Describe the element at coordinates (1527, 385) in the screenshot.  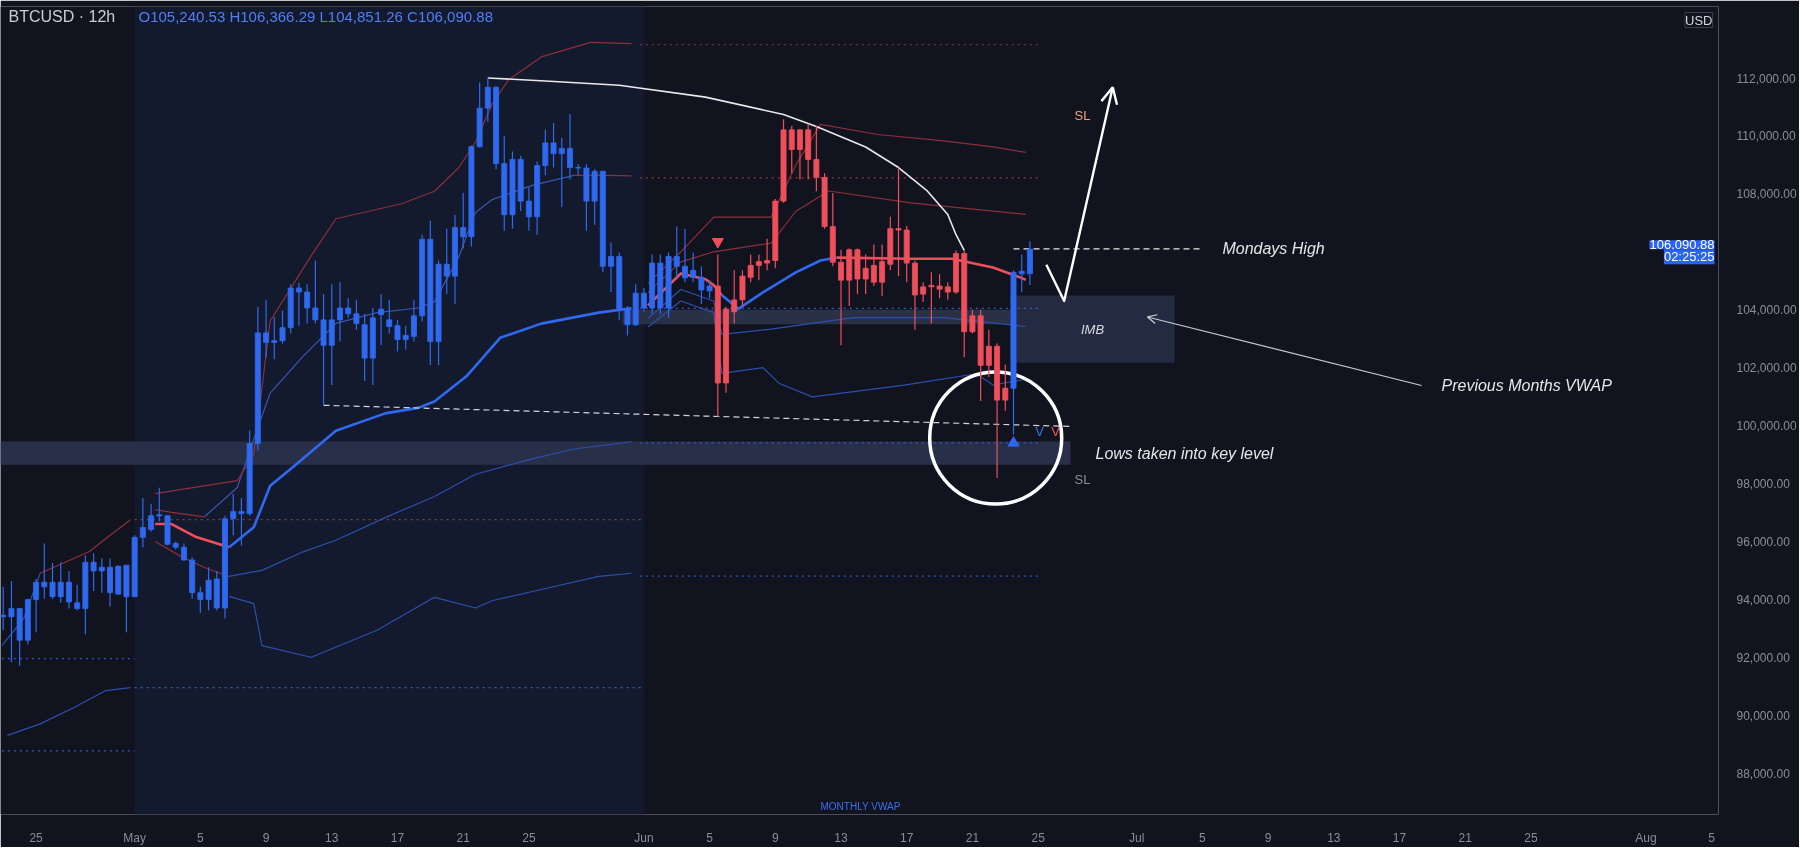
I see `annotation: Previous Months VWAP` at that location.